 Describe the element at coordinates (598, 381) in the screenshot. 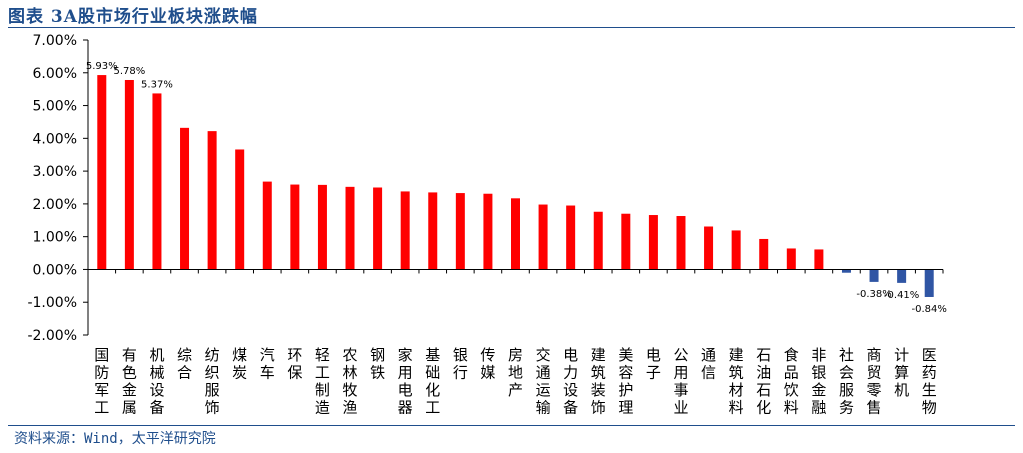

I see `x-tick-label: 建筑装饰` at that location.